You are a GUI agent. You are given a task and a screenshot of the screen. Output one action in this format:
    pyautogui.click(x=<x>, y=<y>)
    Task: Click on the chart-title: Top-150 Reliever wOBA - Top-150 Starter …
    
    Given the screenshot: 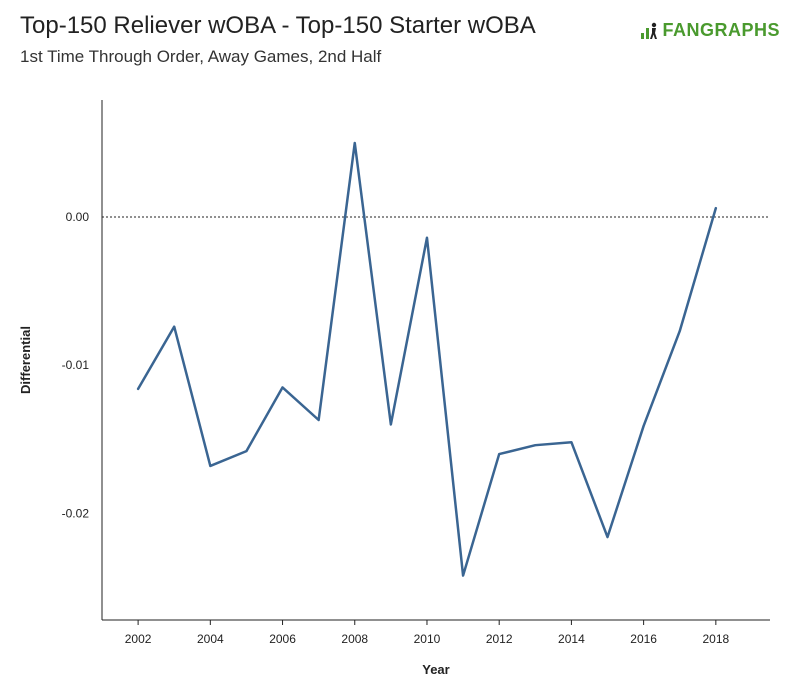 What is the action you would take?
    pyautogui.click(x=278, y=25)
    